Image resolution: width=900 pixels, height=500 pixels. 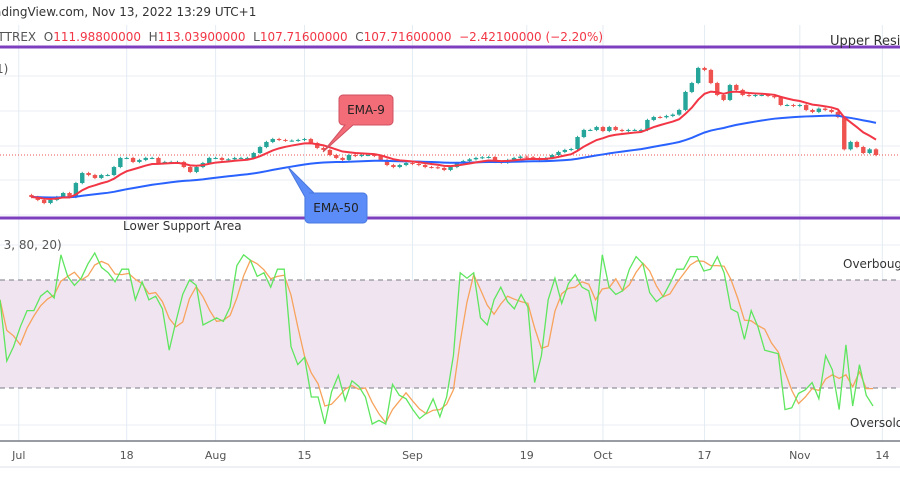 What do you see at coordinates (31, 245) in the screenshot?
I see `stochastic-legend: , 3, 80, 20)` at bounding box center [31, 245].